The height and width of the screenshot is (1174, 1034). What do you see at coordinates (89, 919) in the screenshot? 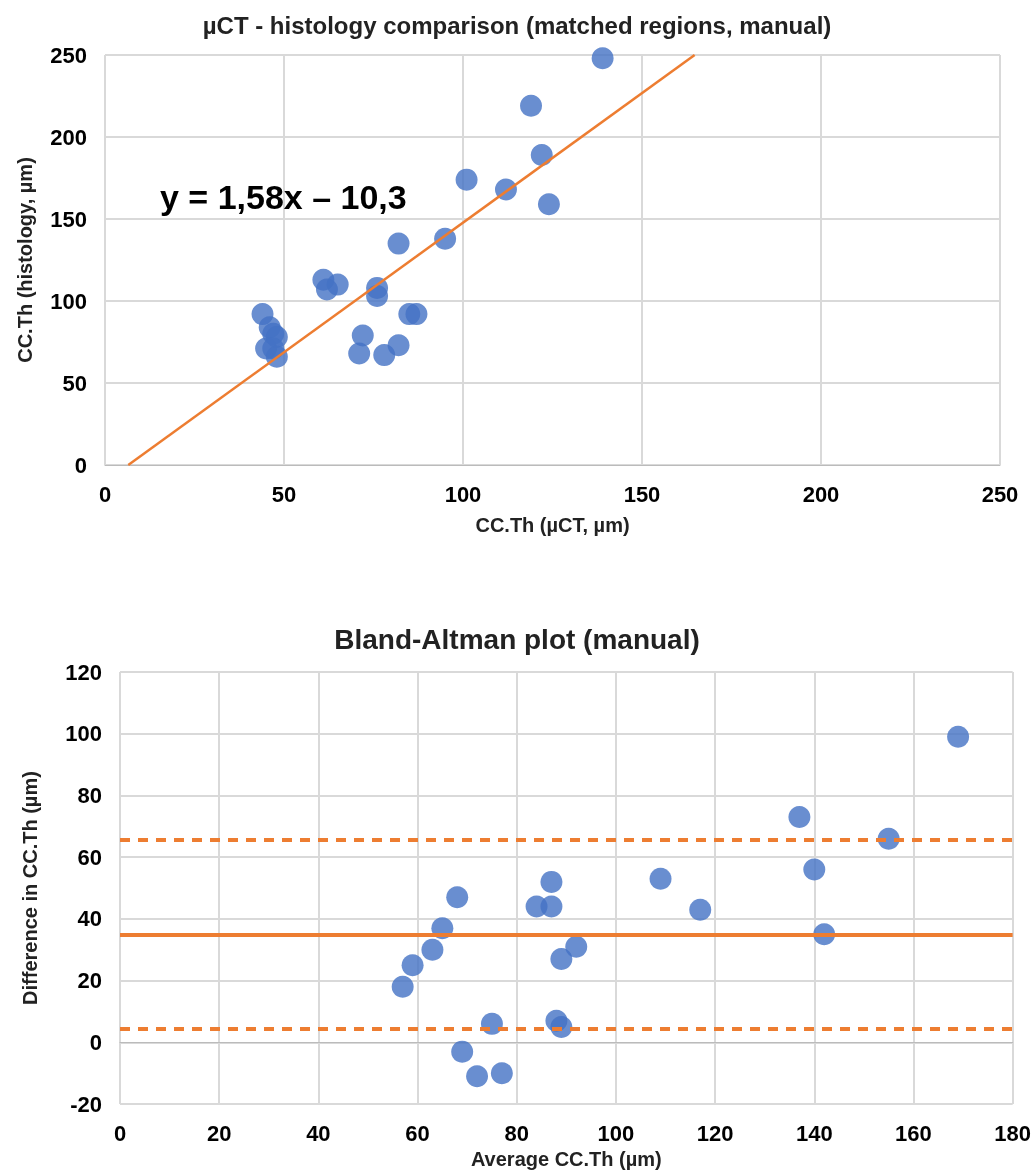
I see `y-tick-label: 40` at bounding box center [89, 919].